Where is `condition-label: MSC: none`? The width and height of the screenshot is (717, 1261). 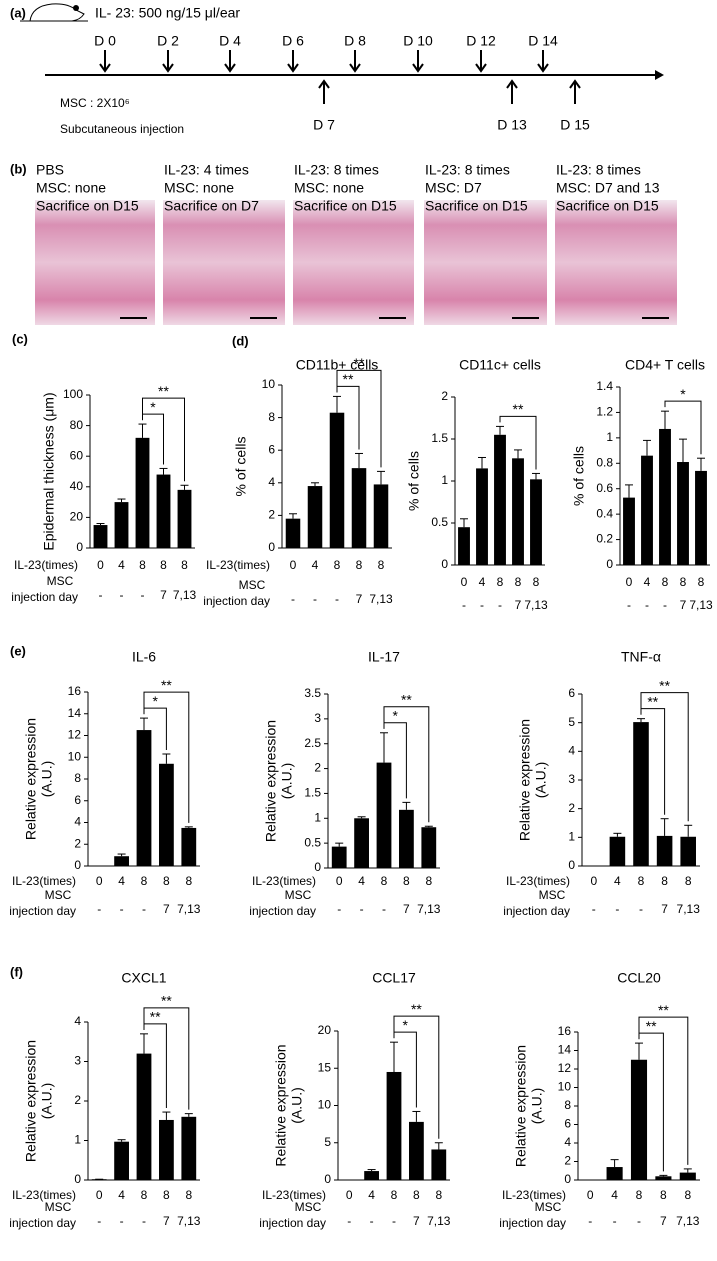 condition-label: MSC: none is located at coordinates (199, 188).